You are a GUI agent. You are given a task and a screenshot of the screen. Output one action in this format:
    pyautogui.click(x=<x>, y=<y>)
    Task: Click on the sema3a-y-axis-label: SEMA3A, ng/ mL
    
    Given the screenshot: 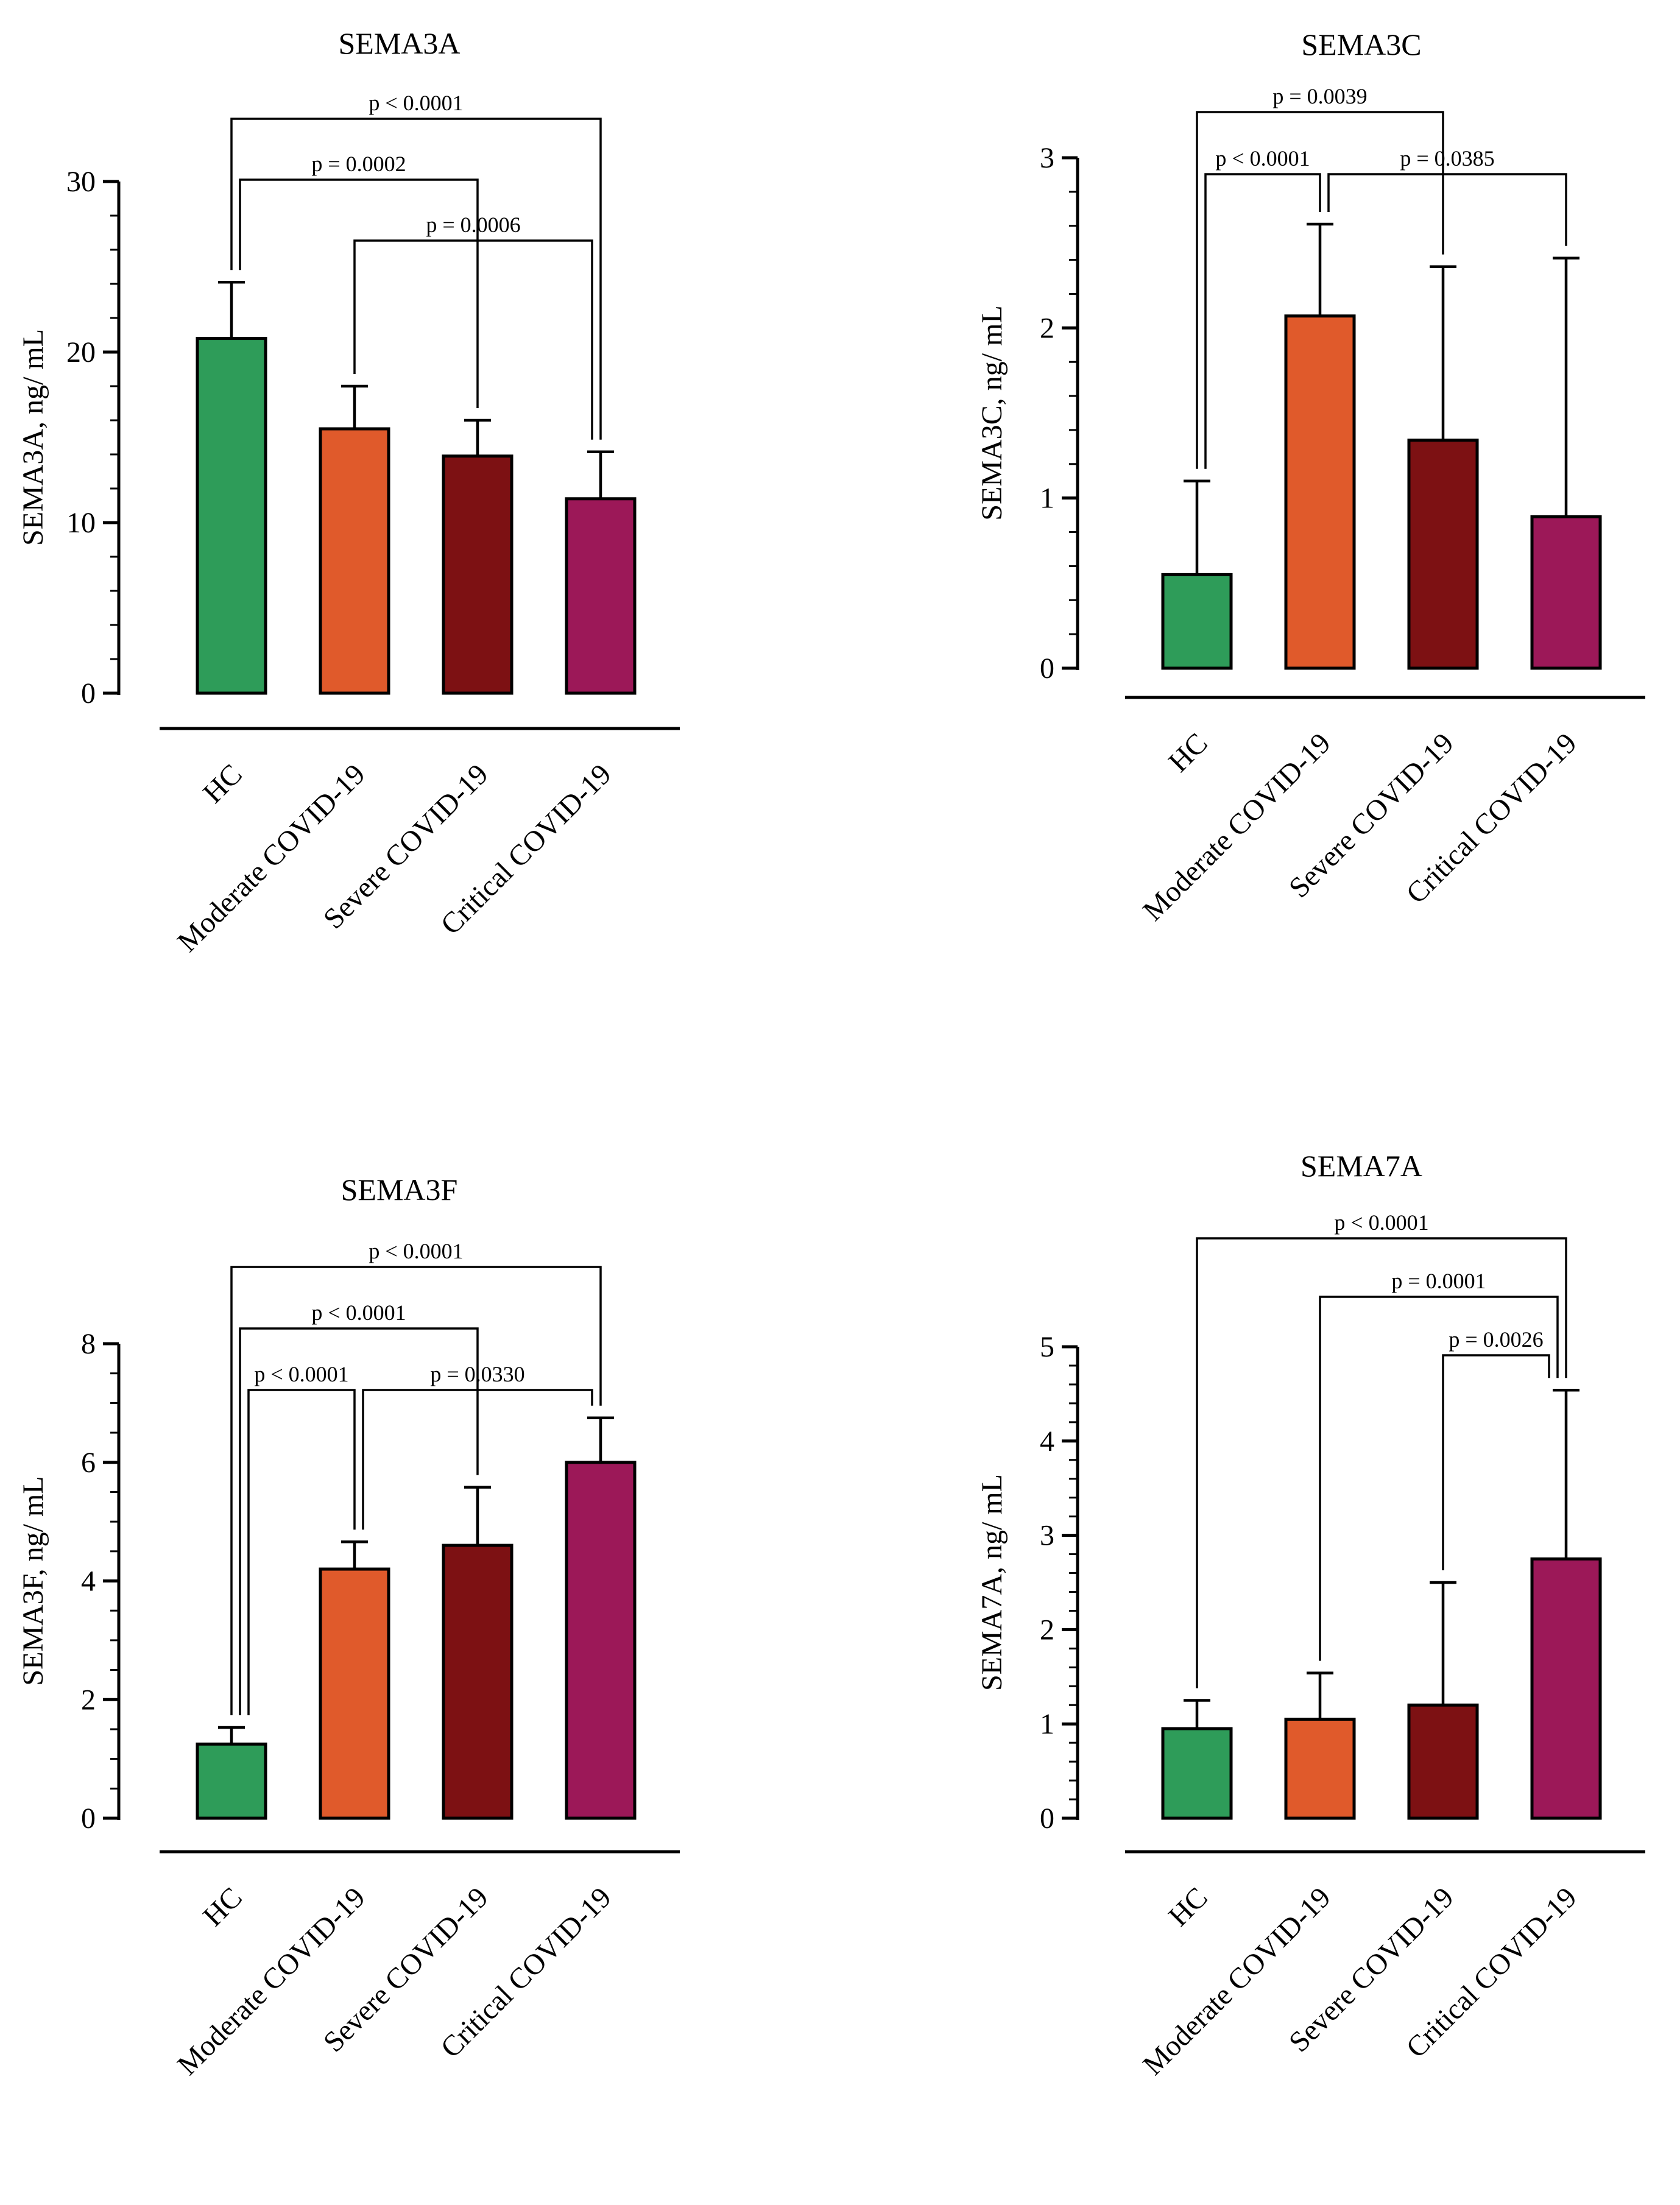 What is the action you would take?
    pyautogui.click(x=33, y=437)
    